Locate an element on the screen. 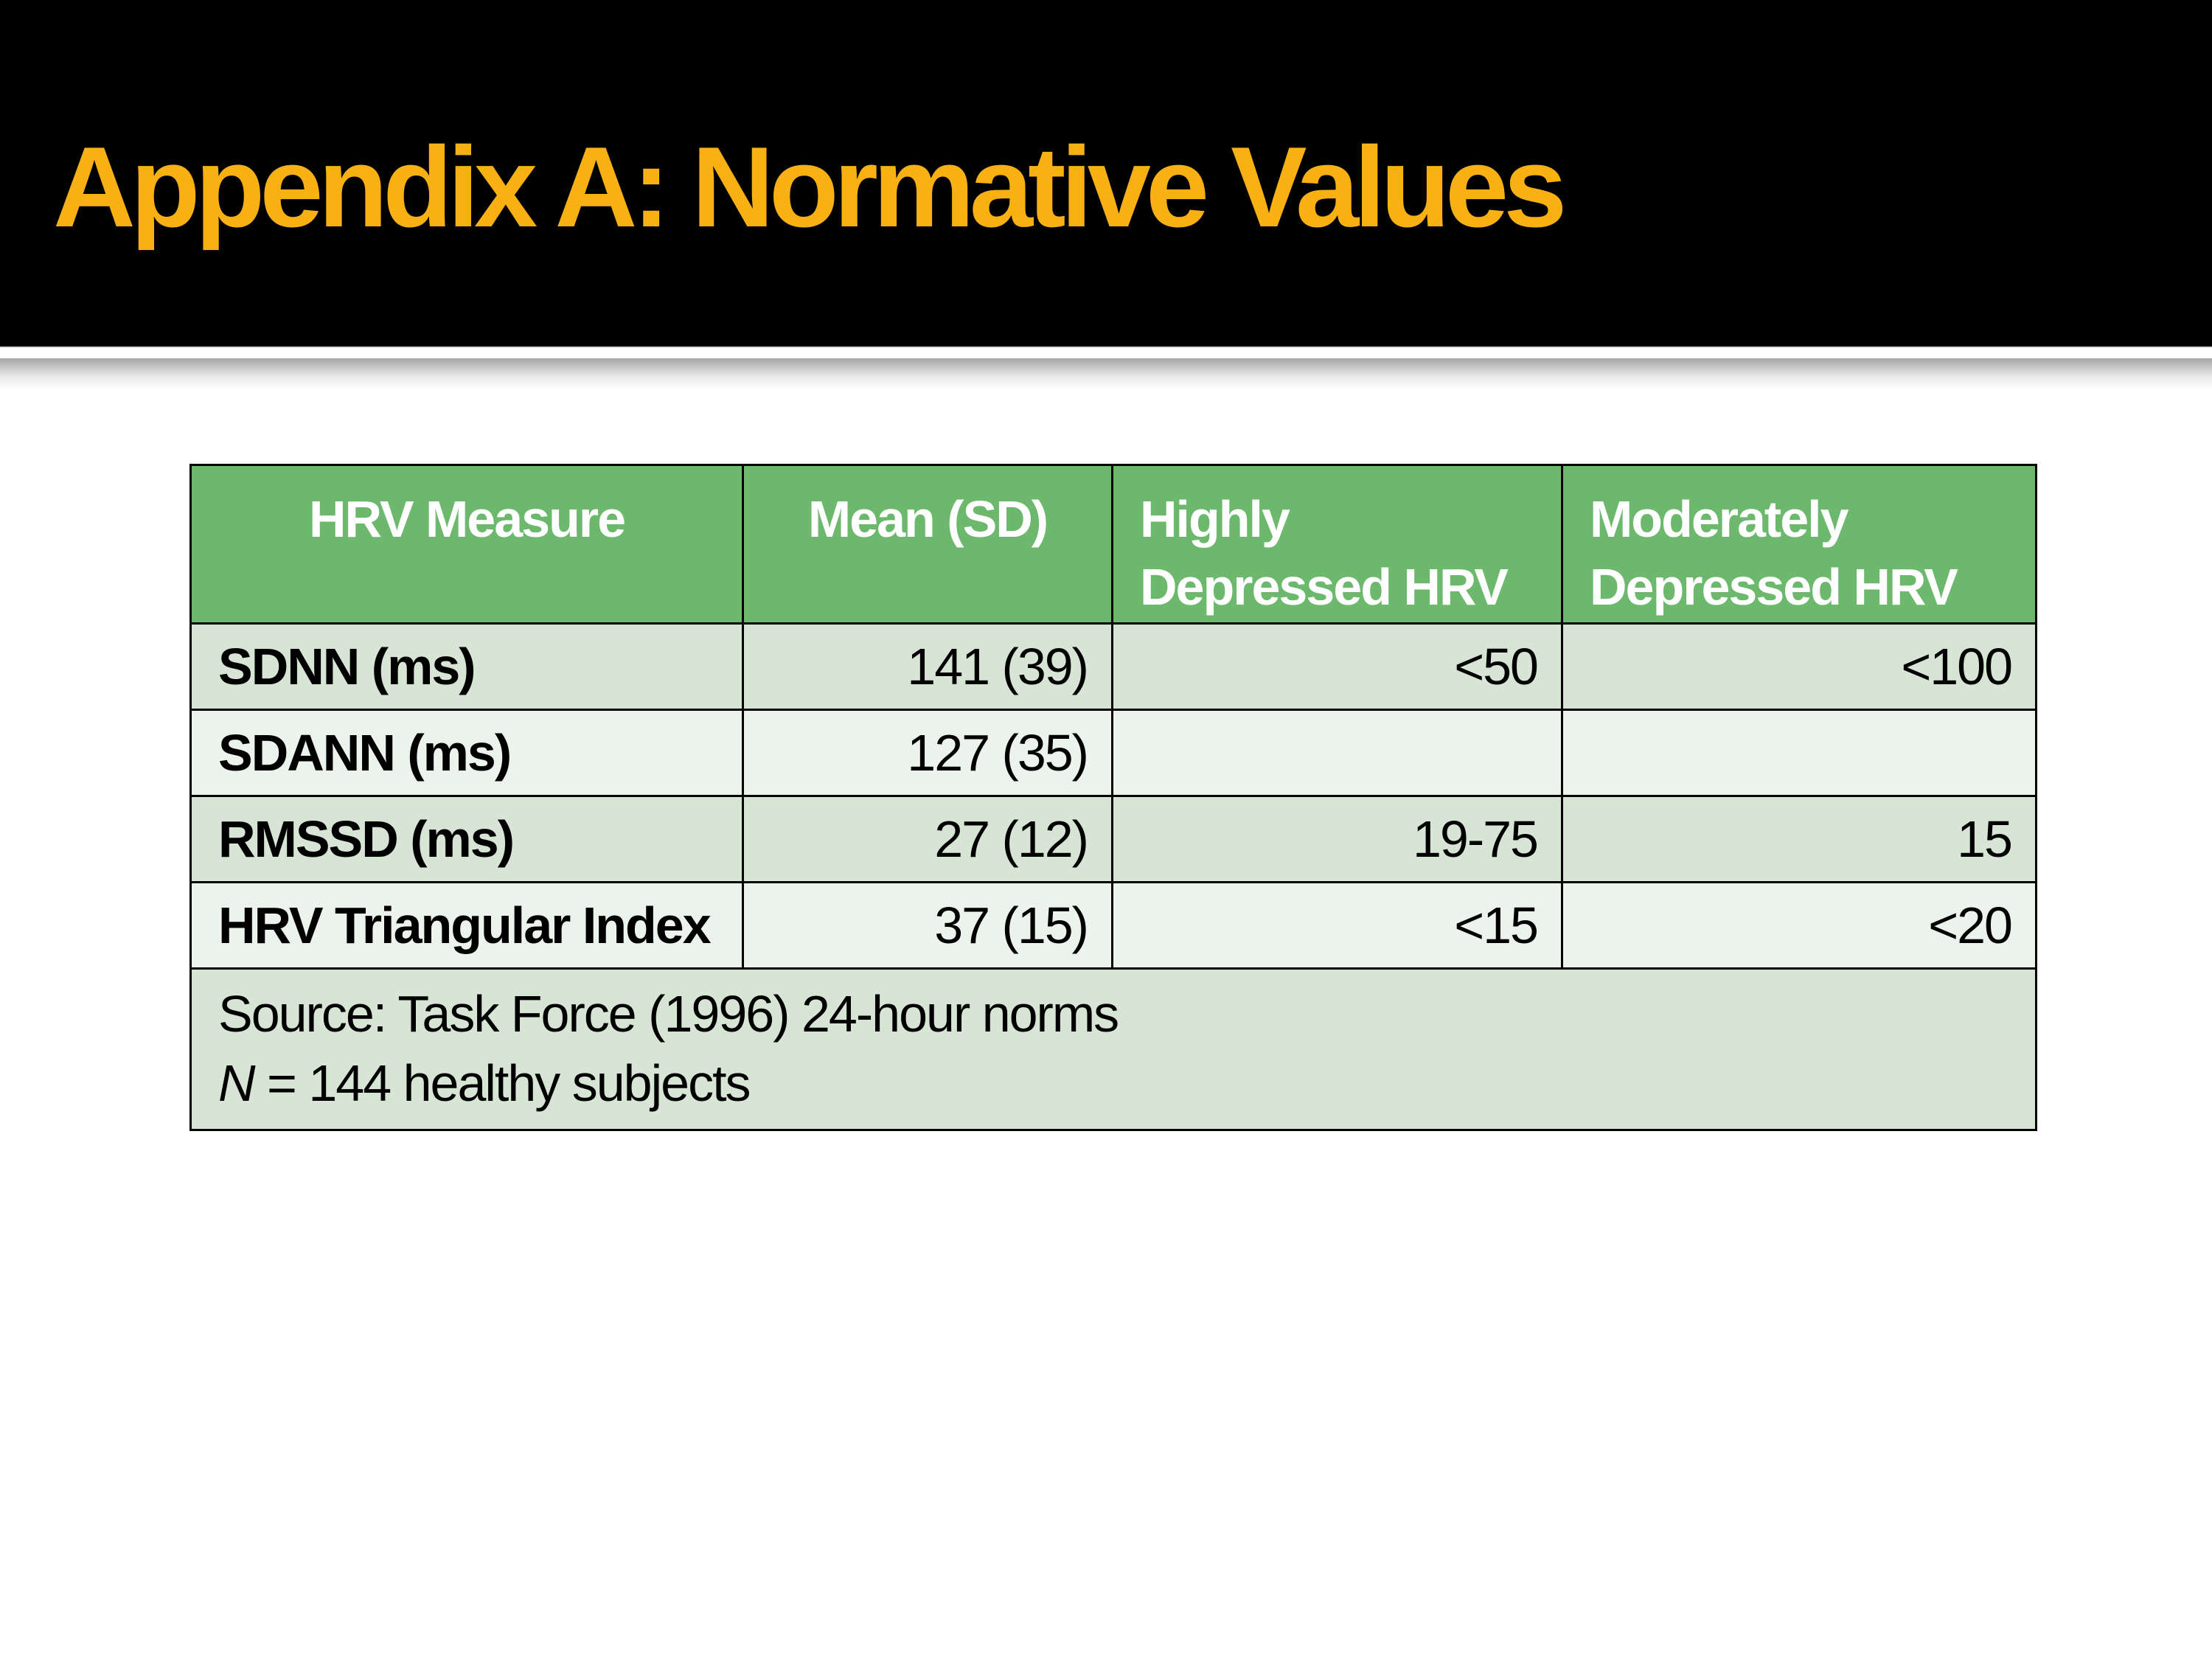  cell-mean: 127 (35) is located at coordinates (927, 752).